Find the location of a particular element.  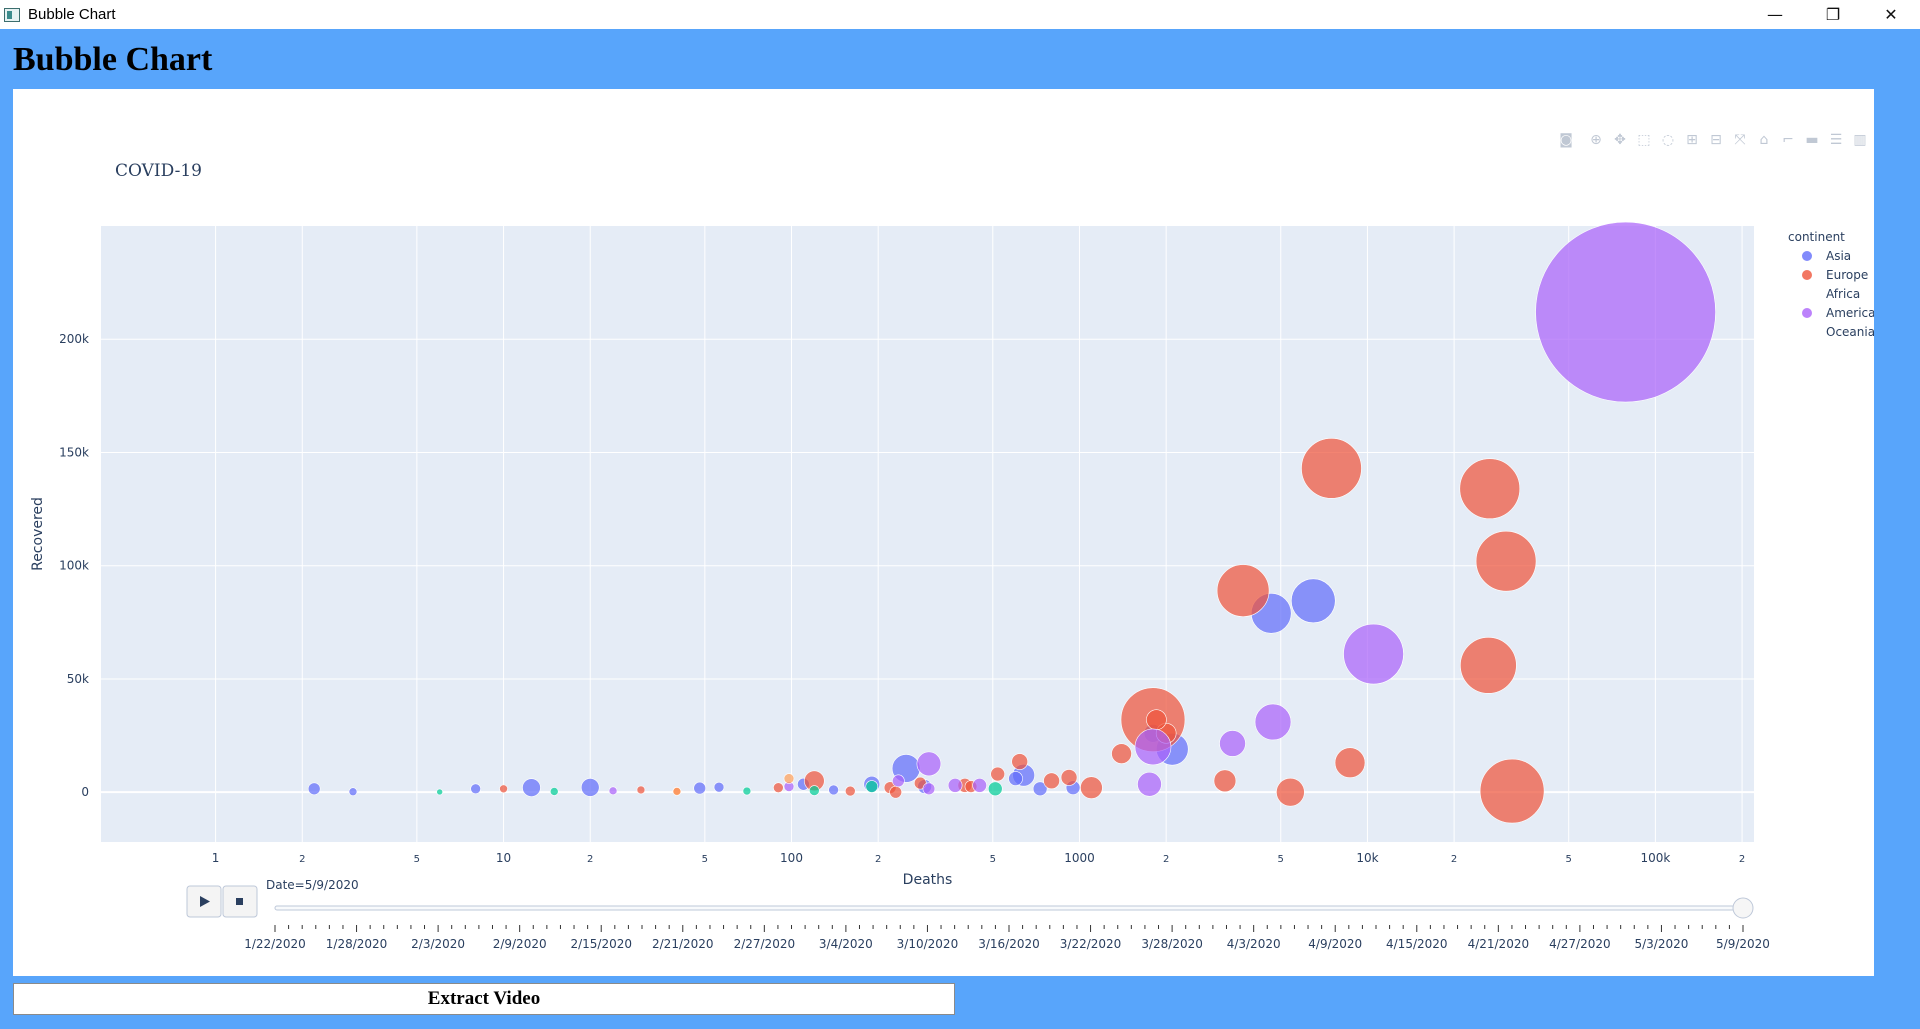

close-button: ✕ is located at coordinates (1891, 14).